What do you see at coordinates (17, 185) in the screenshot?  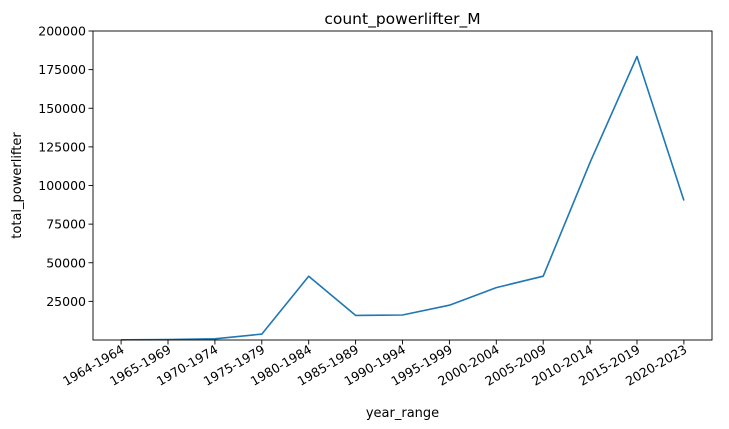 I see `y-axis-label: total_powerlifter` at bounding box center [17, 185].